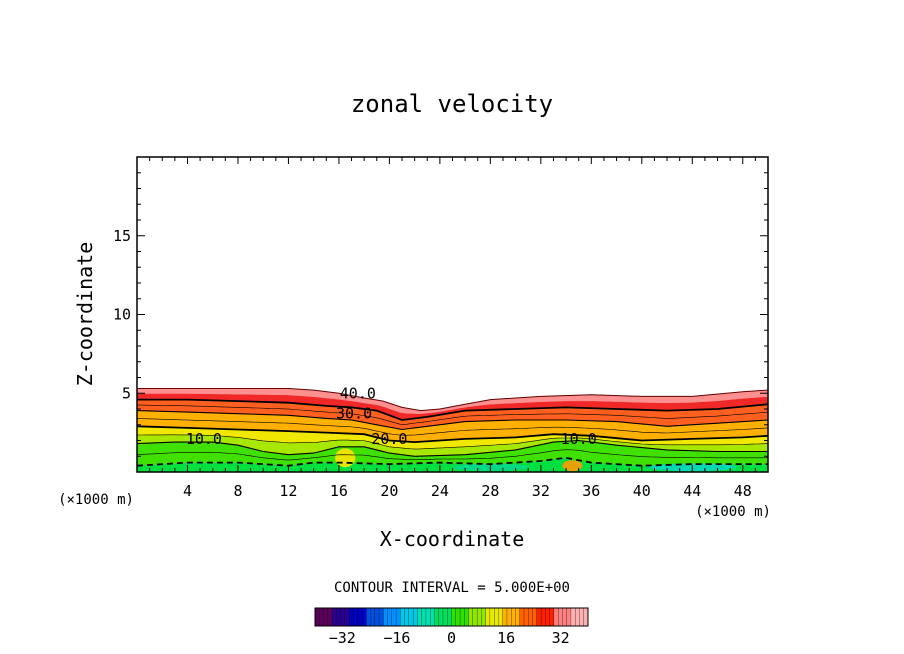 The image size is (904, 654). Describe the element at coordinates (339, 491) in the screenshot. I see `x-tick-label: 16` at that location.